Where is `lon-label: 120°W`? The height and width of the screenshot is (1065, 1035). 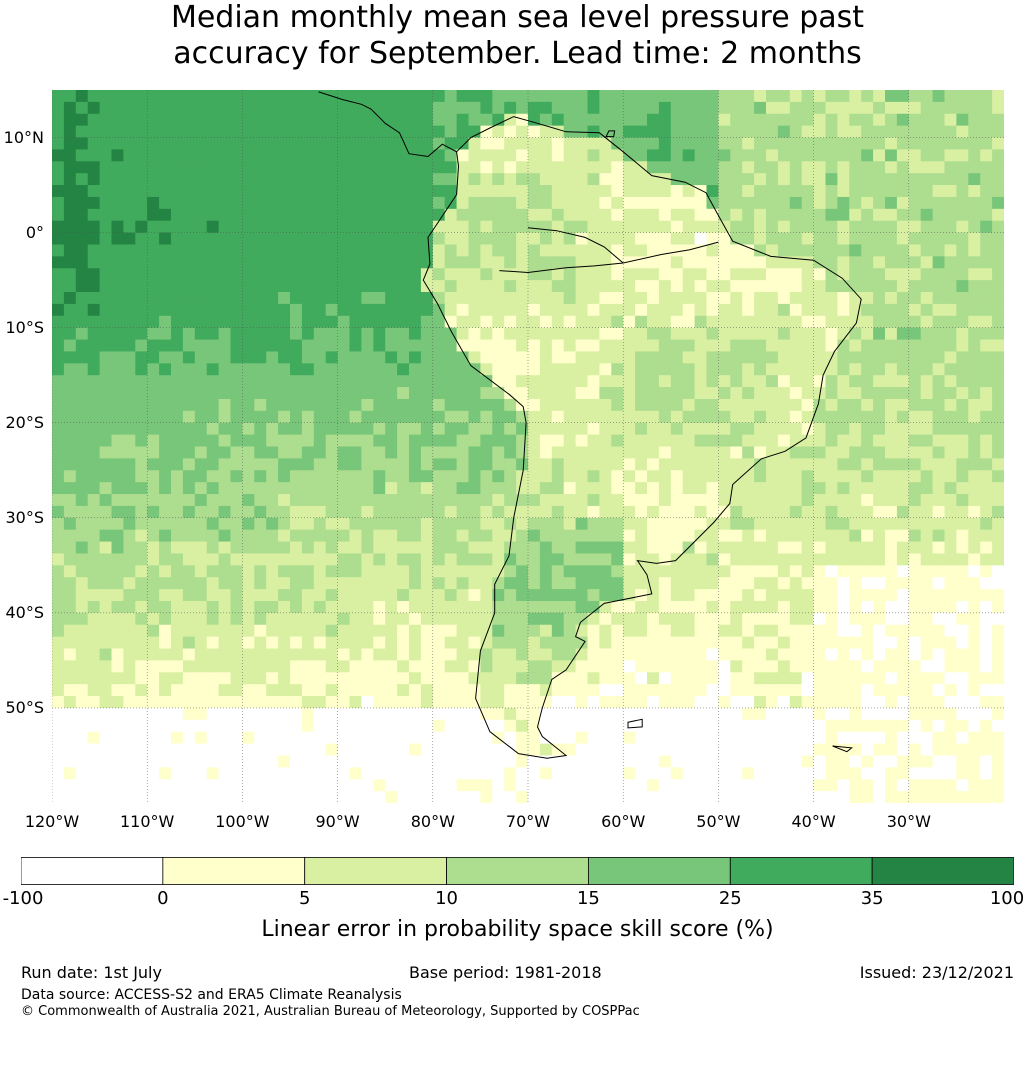 lon-label: 120°W is located at coordinates (52, 821).